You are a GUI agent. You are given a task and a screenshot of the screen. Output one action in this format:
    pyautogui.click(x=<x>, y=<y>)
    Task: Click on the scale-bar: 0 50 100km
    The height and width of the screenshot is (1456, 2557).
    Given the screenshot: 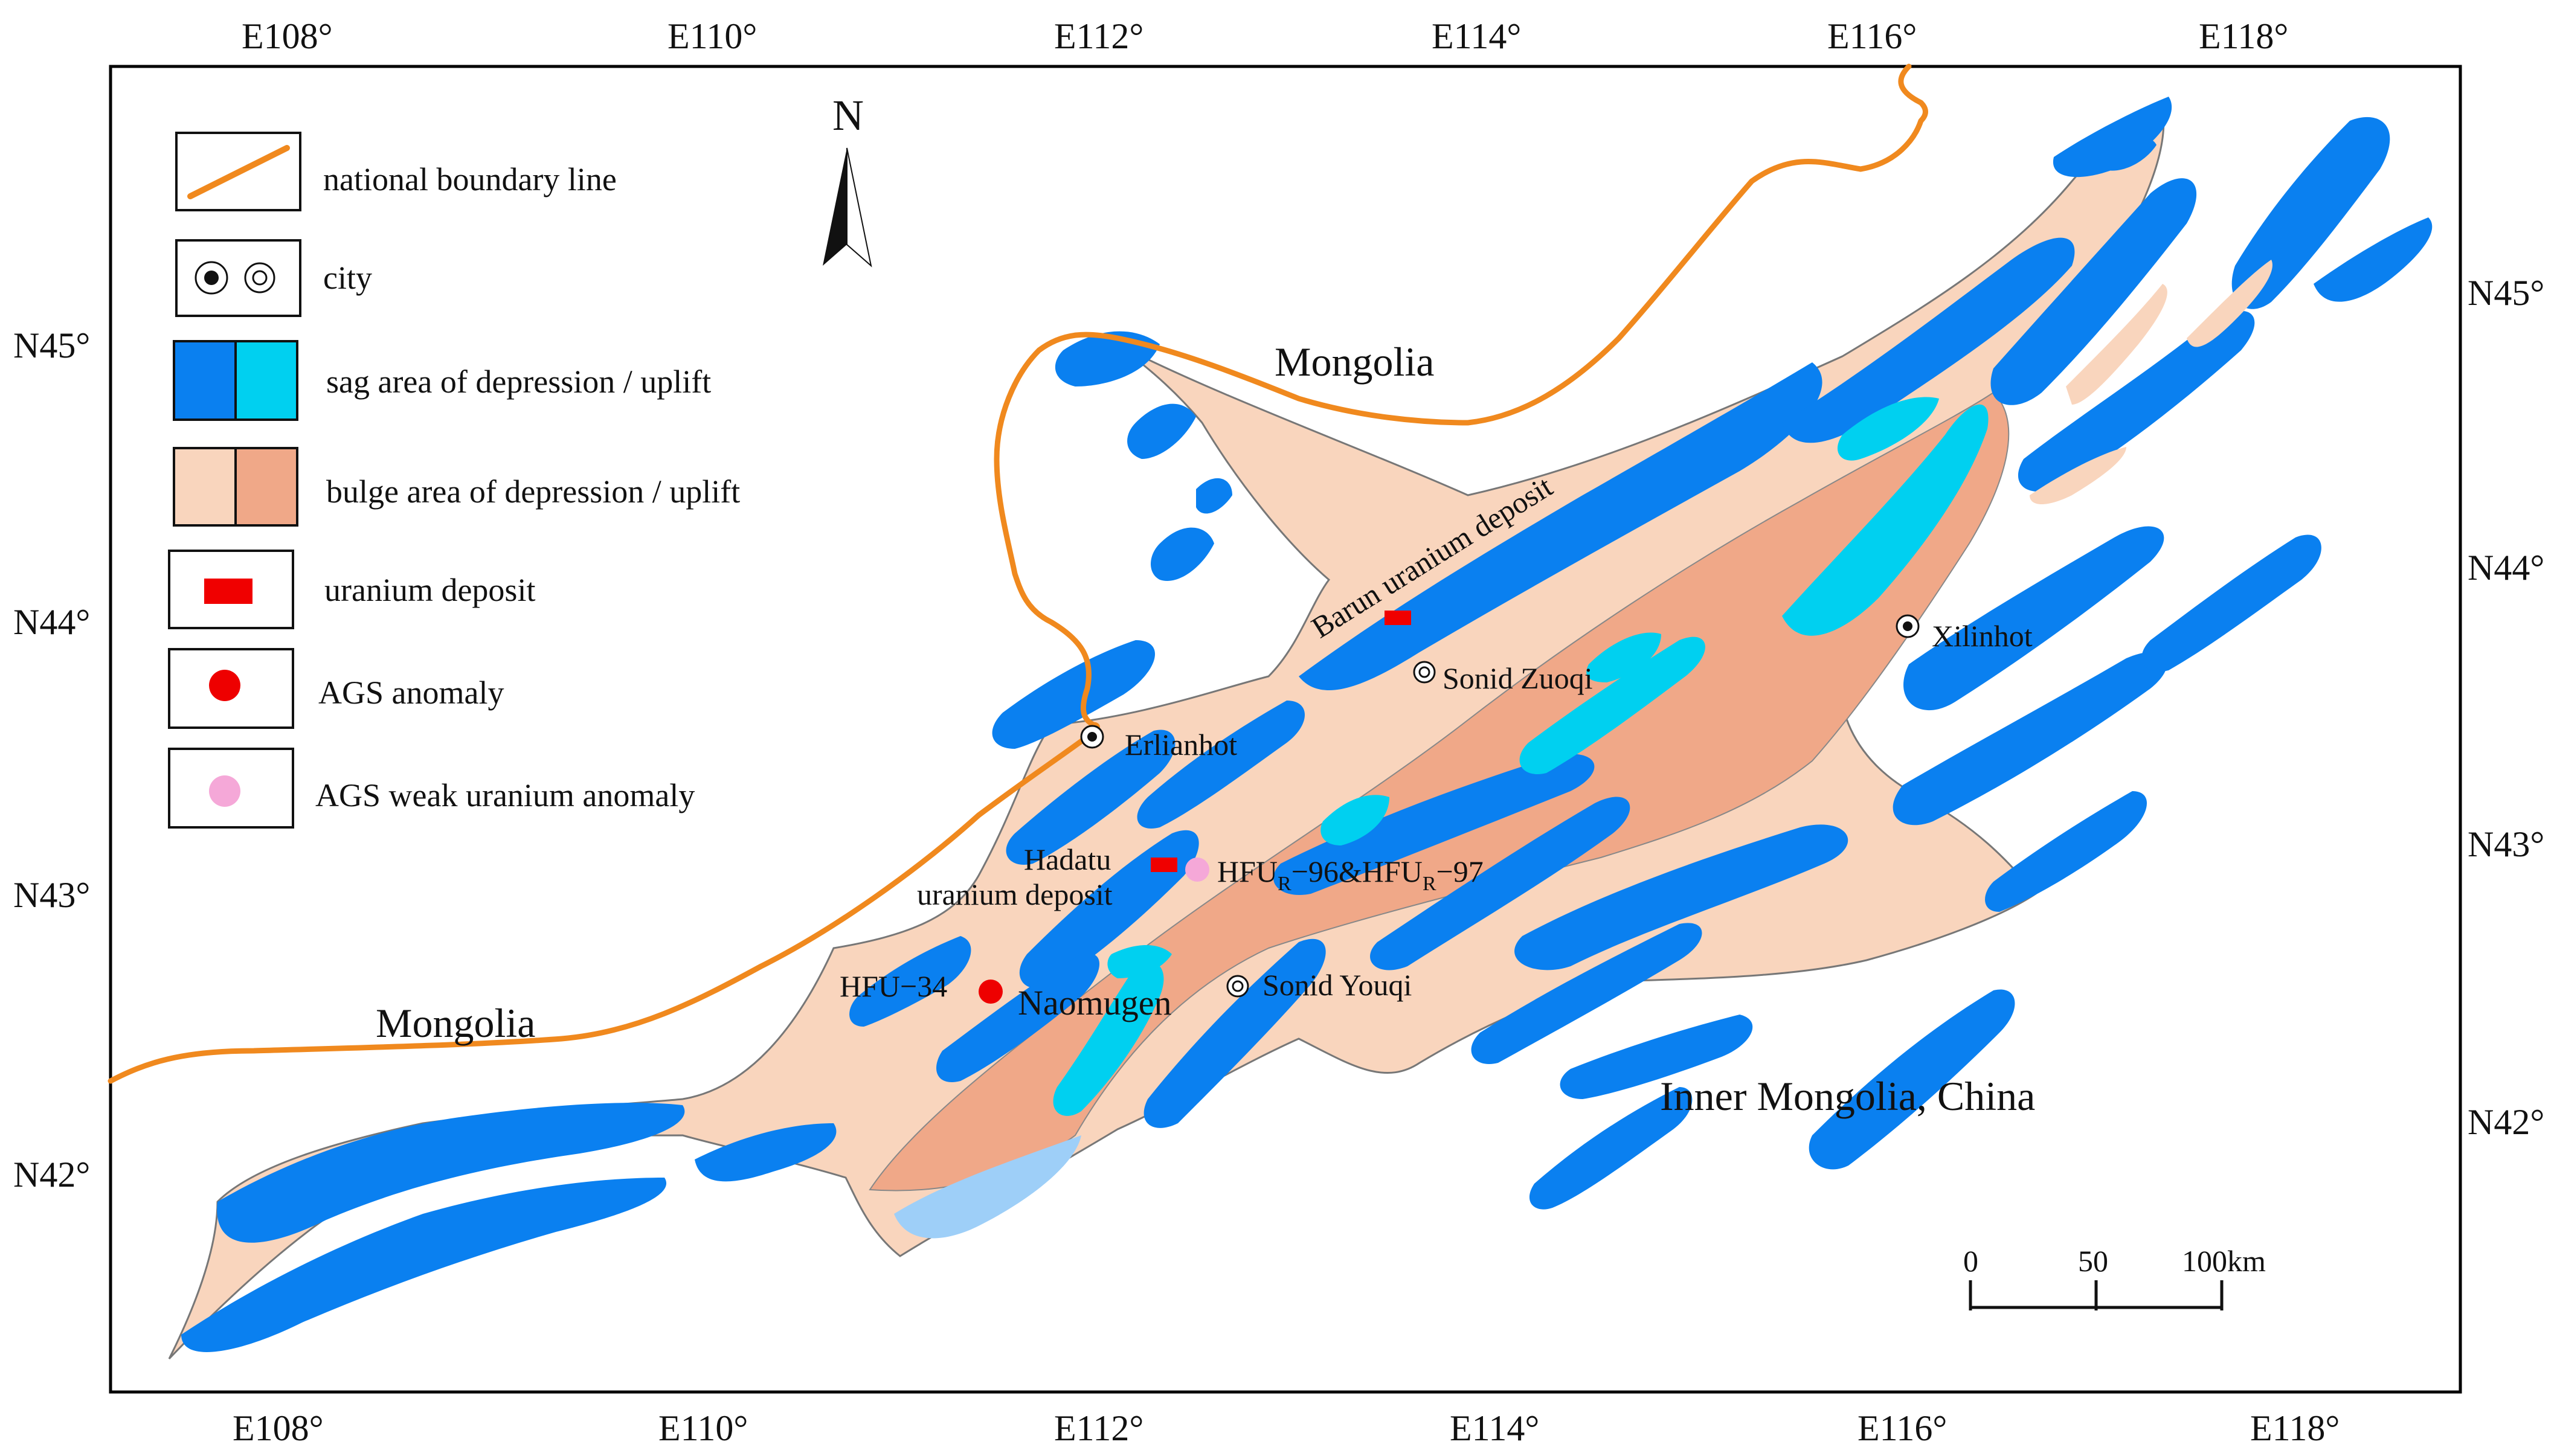 What is the action you would take?
    pyautogui.click(x=2114, y=1277)
    